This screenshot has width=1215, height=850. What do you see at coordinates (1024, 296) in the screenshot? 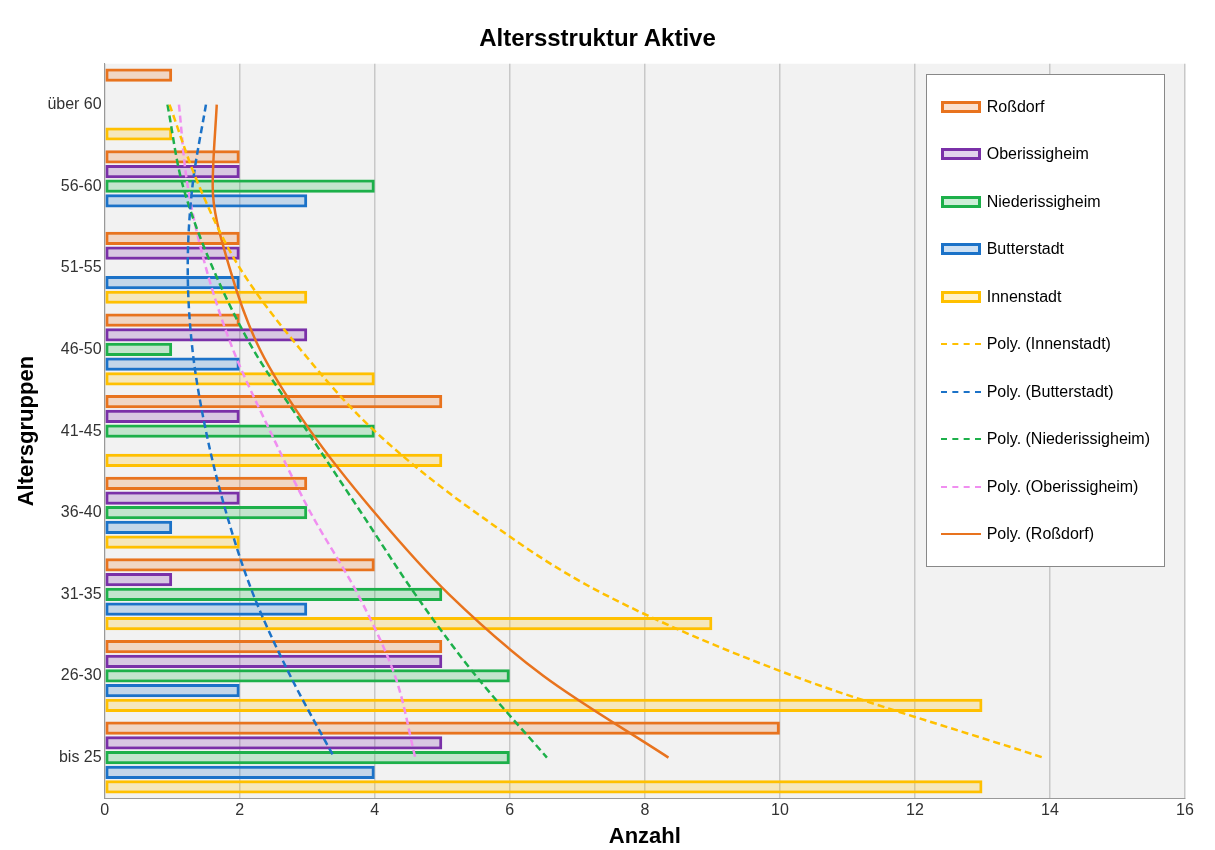
I see `legend-label: Innenstadt` at bounding box center [1024, 296].